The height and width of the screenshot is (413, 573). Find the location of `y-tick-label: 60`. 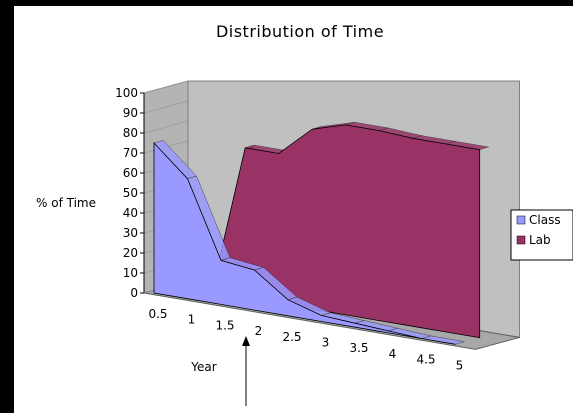

y-tick-label: 60 is located at coordinates (130, 173).